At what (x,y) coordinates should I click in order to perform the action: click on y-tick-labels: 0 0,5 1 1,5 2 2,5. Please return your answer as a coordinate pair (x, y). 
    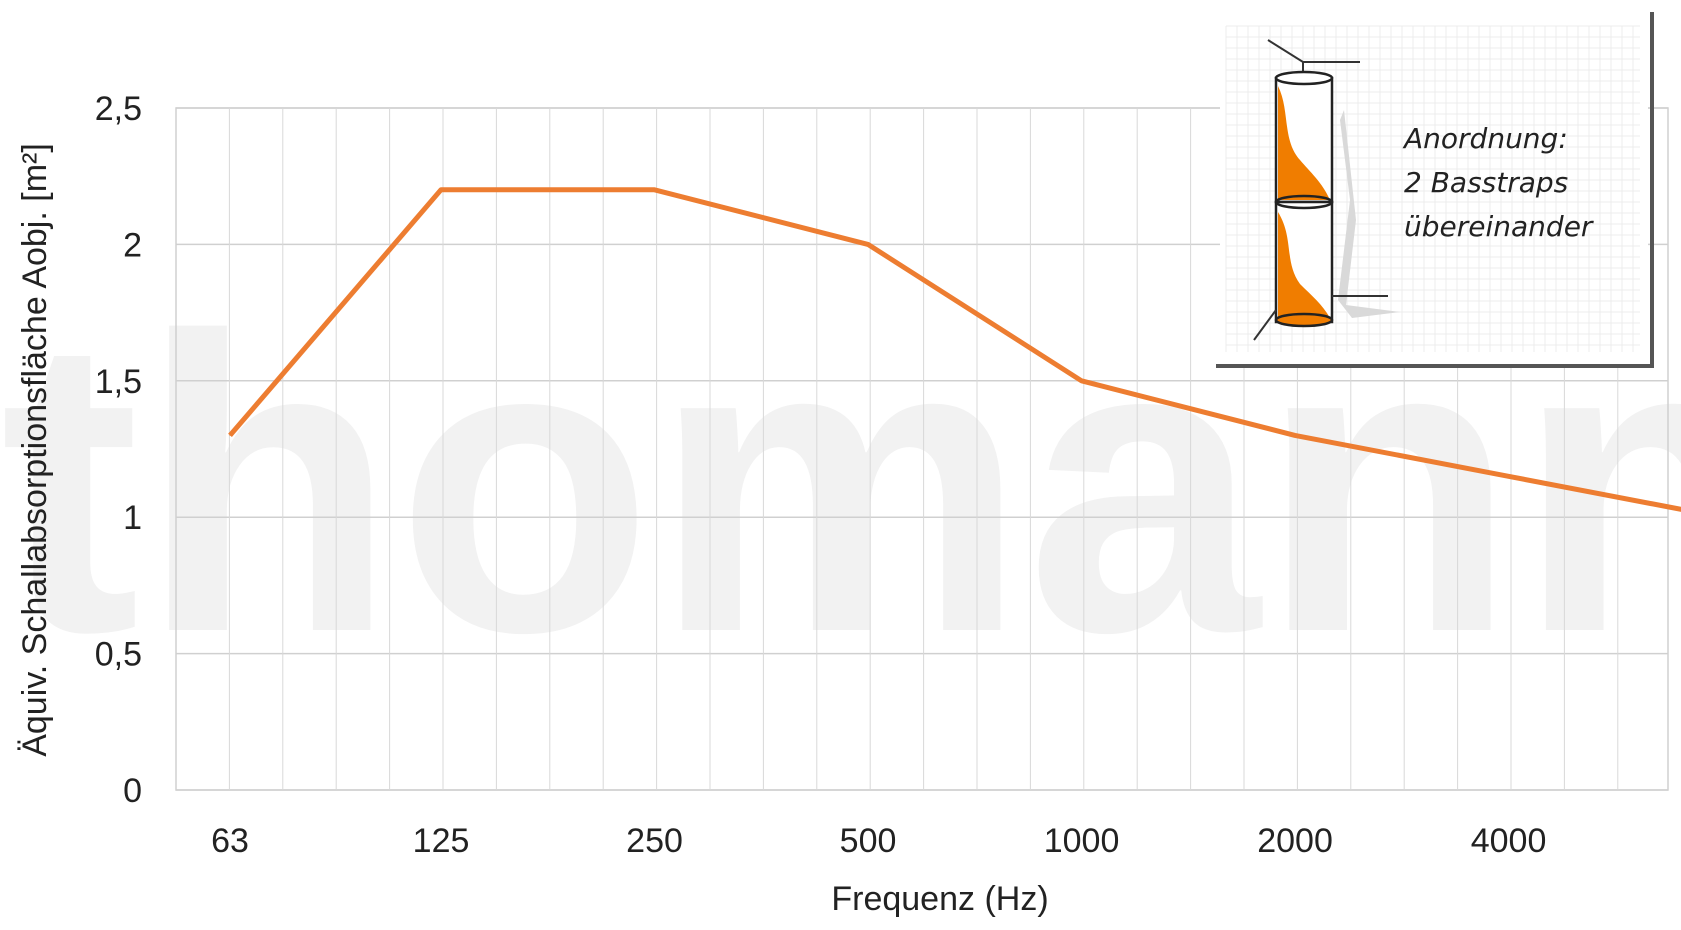
    Looking at the image, I should click on (118, 450).